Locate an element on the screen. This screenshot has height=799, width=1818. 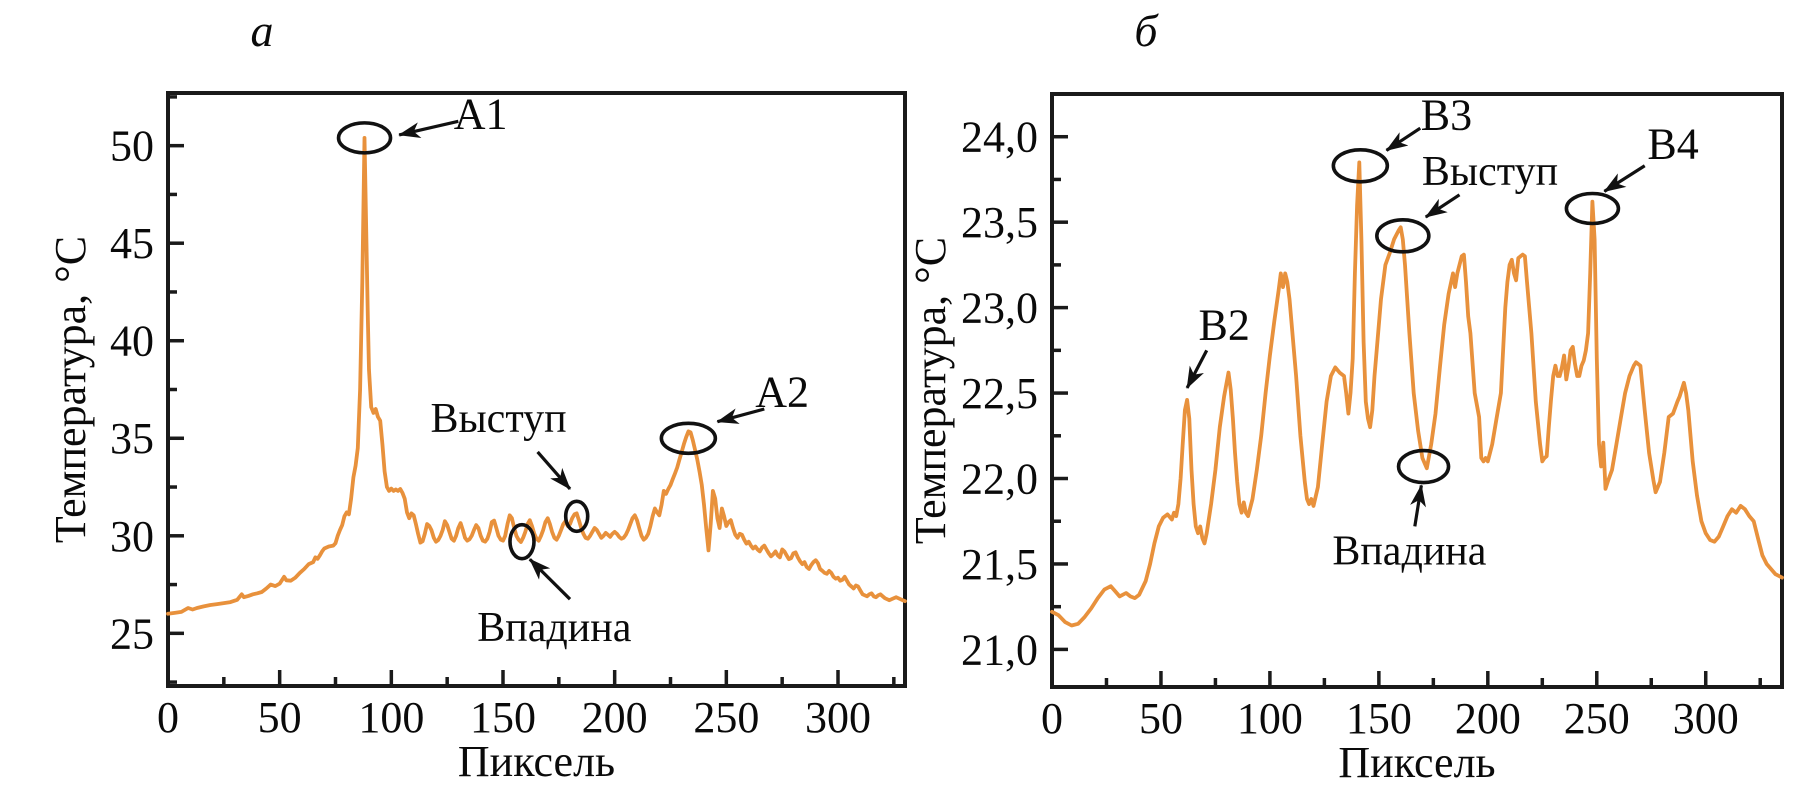
vpadina-a-arrow is located at coordinates (550, 579).